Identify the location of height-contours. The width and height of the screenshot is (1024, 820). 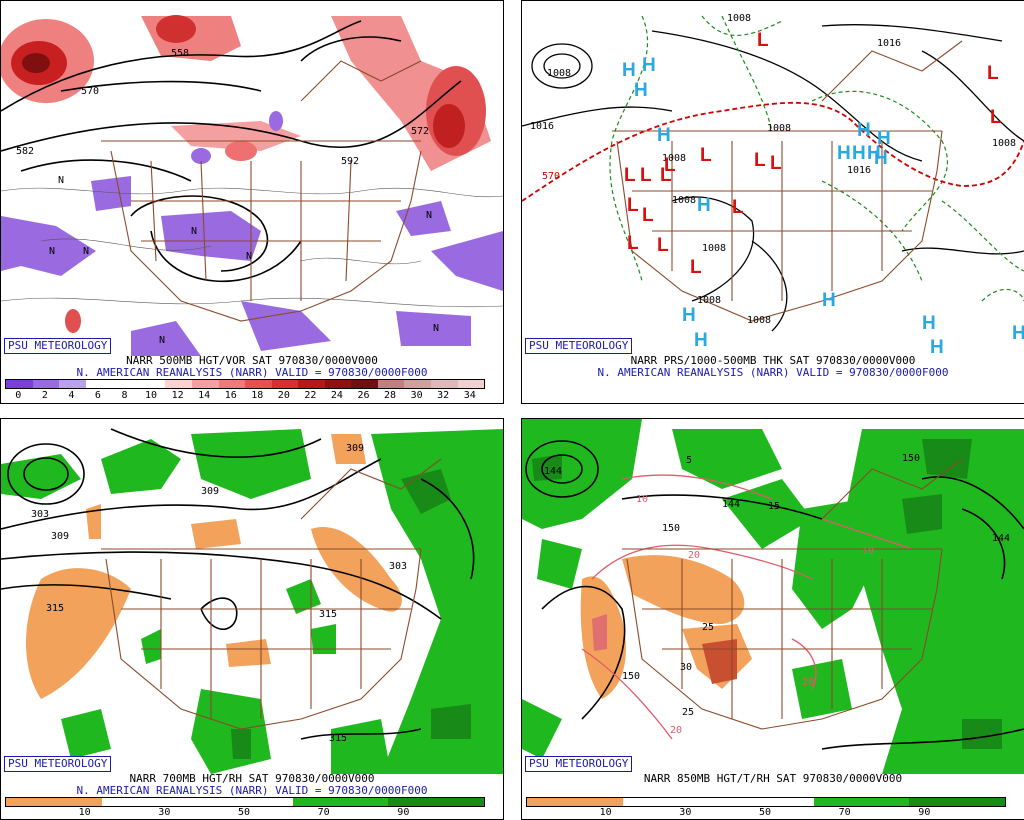
(231, 151).